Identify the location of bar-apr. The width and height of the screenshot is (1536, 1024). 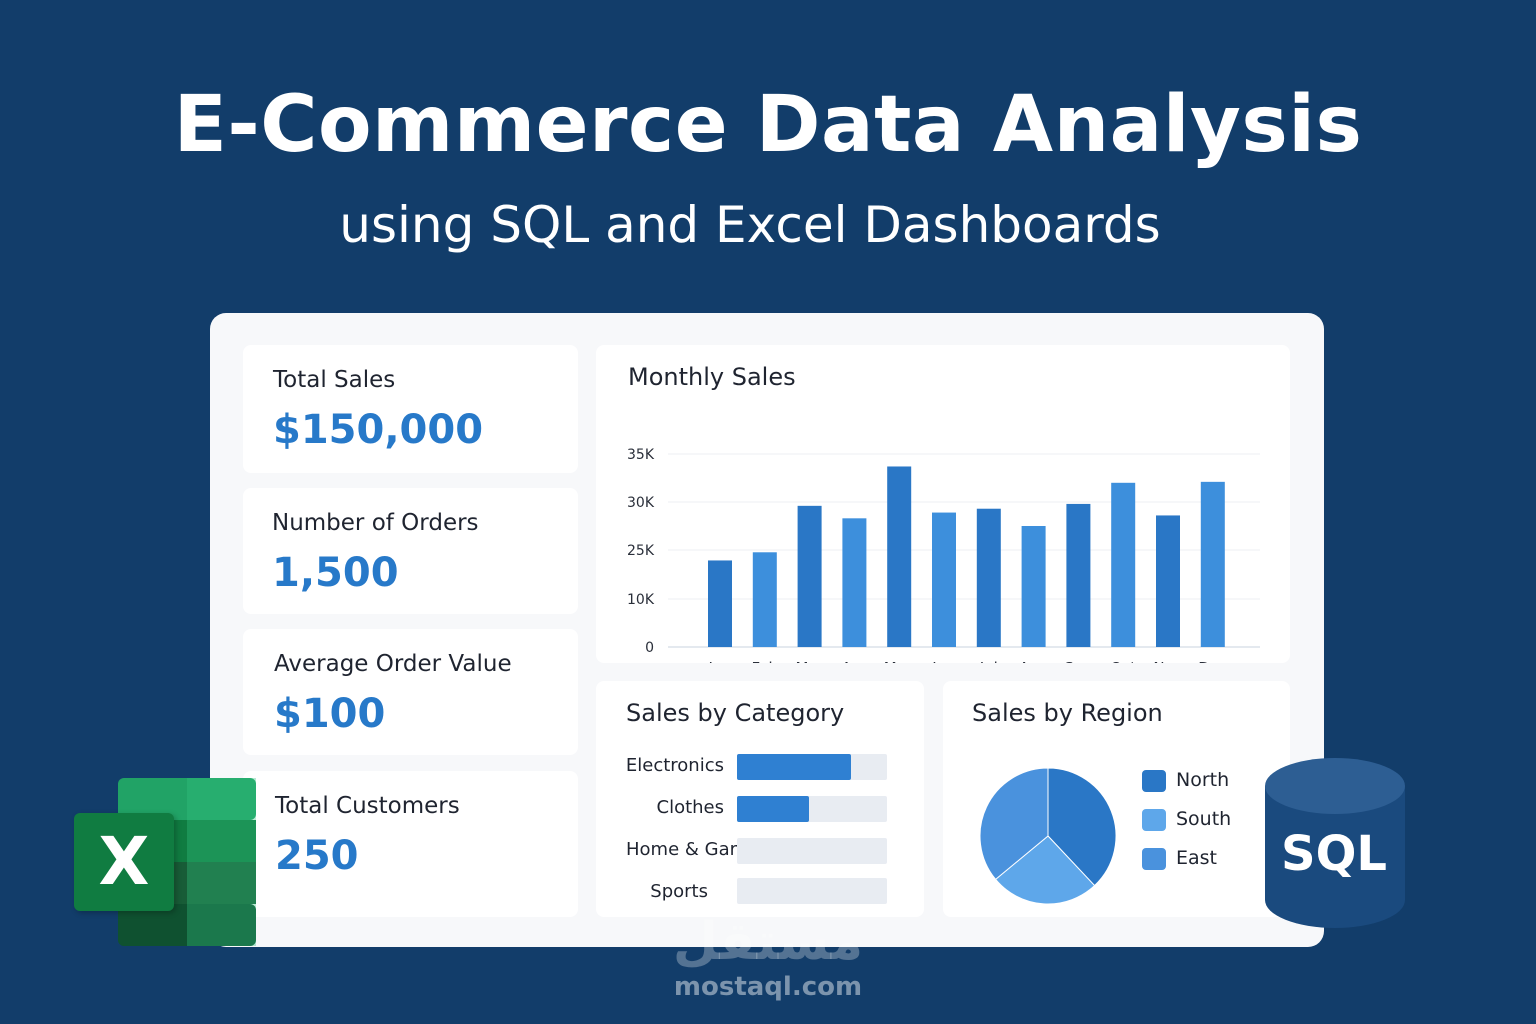
(854, 582).